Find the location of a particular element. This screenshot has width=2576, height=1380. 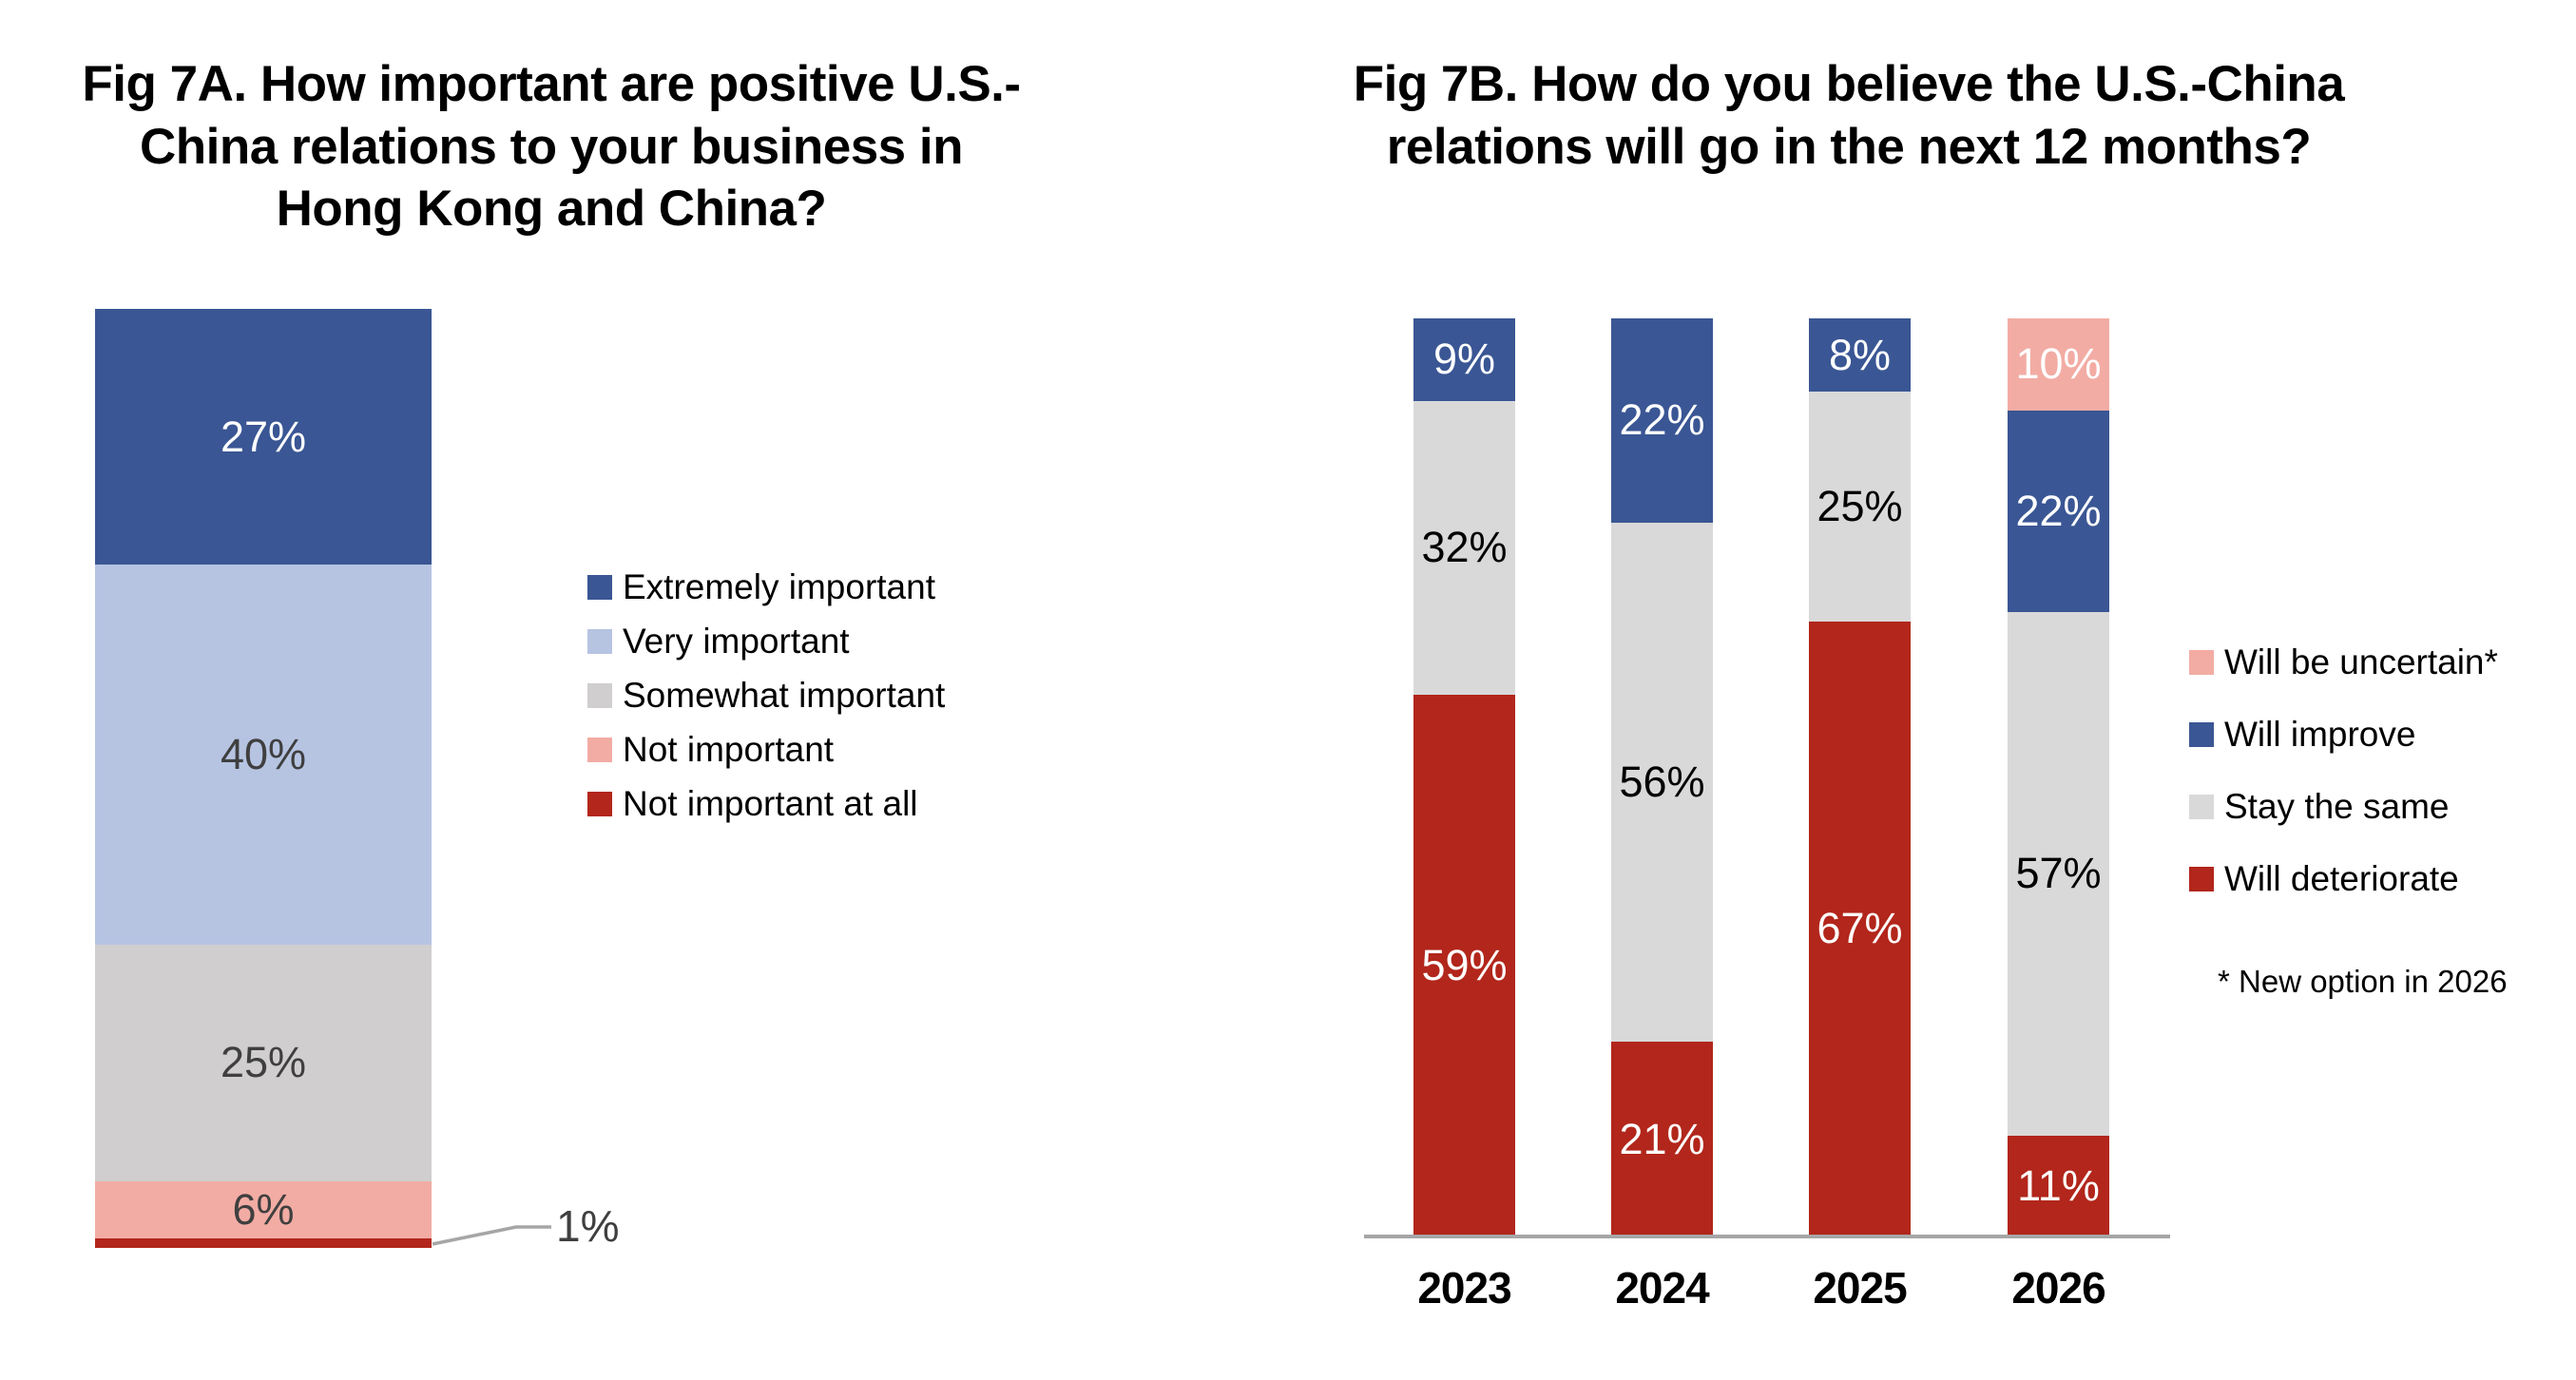

legend-item-stay-the-same: Stay the same is located at coordinates (2343, 807).